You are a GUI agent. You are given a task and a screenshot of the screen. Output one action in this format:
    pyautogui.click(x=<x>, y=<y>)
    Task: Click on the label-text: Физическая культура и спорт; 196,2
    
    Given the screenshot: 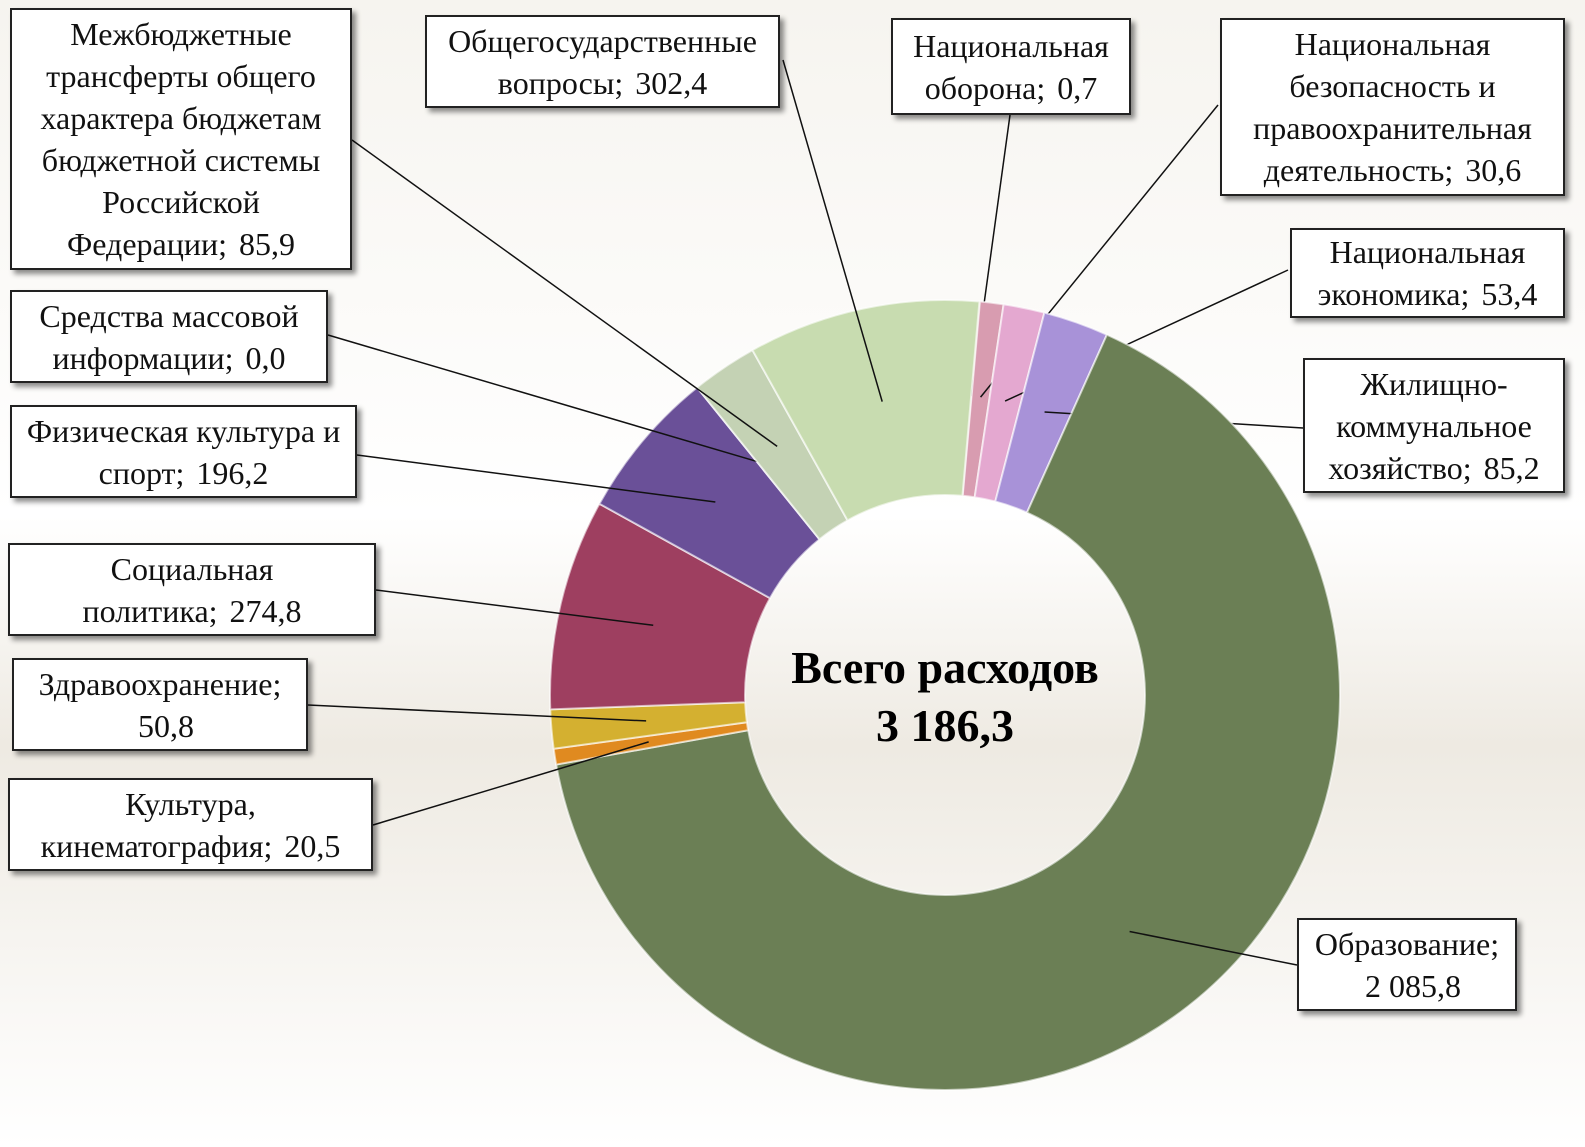 What is the action you would take?
    pyautogui.click(x=183, y=452)
    